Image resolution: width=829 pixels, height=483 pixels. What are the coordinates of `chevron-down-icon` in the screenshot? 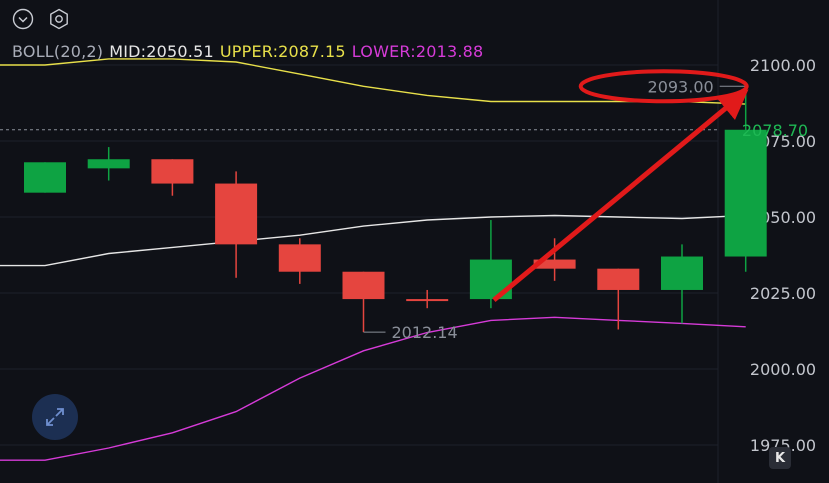 It's located at (23, 19).